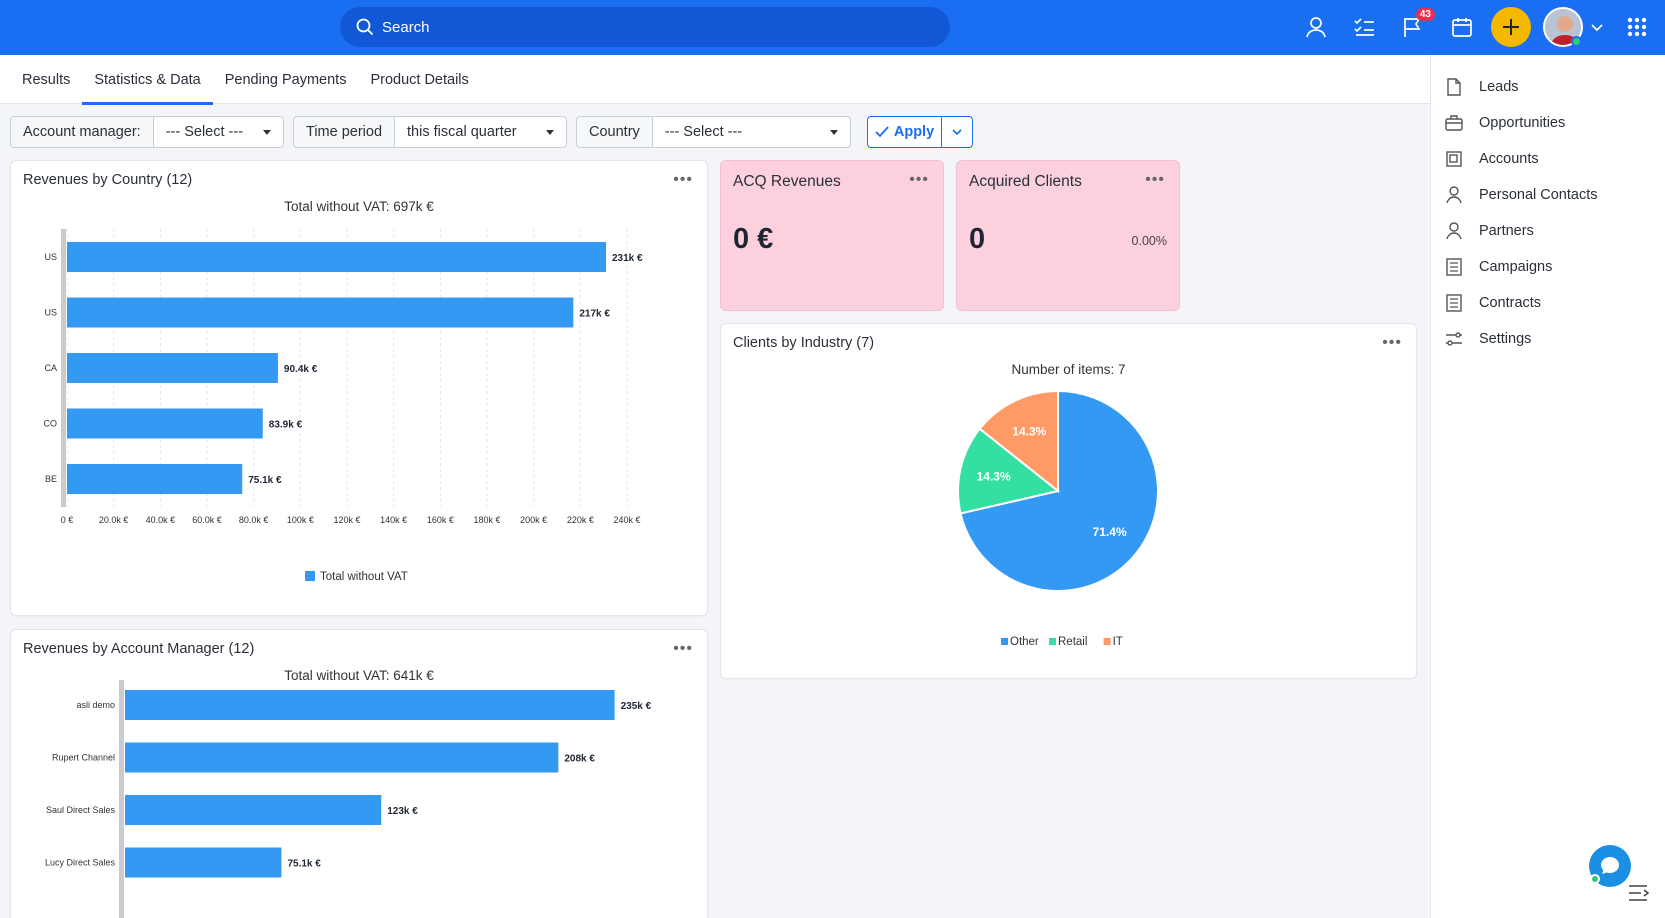  I want to click on x-tick-label: 20.0k €, so click(114, 520).